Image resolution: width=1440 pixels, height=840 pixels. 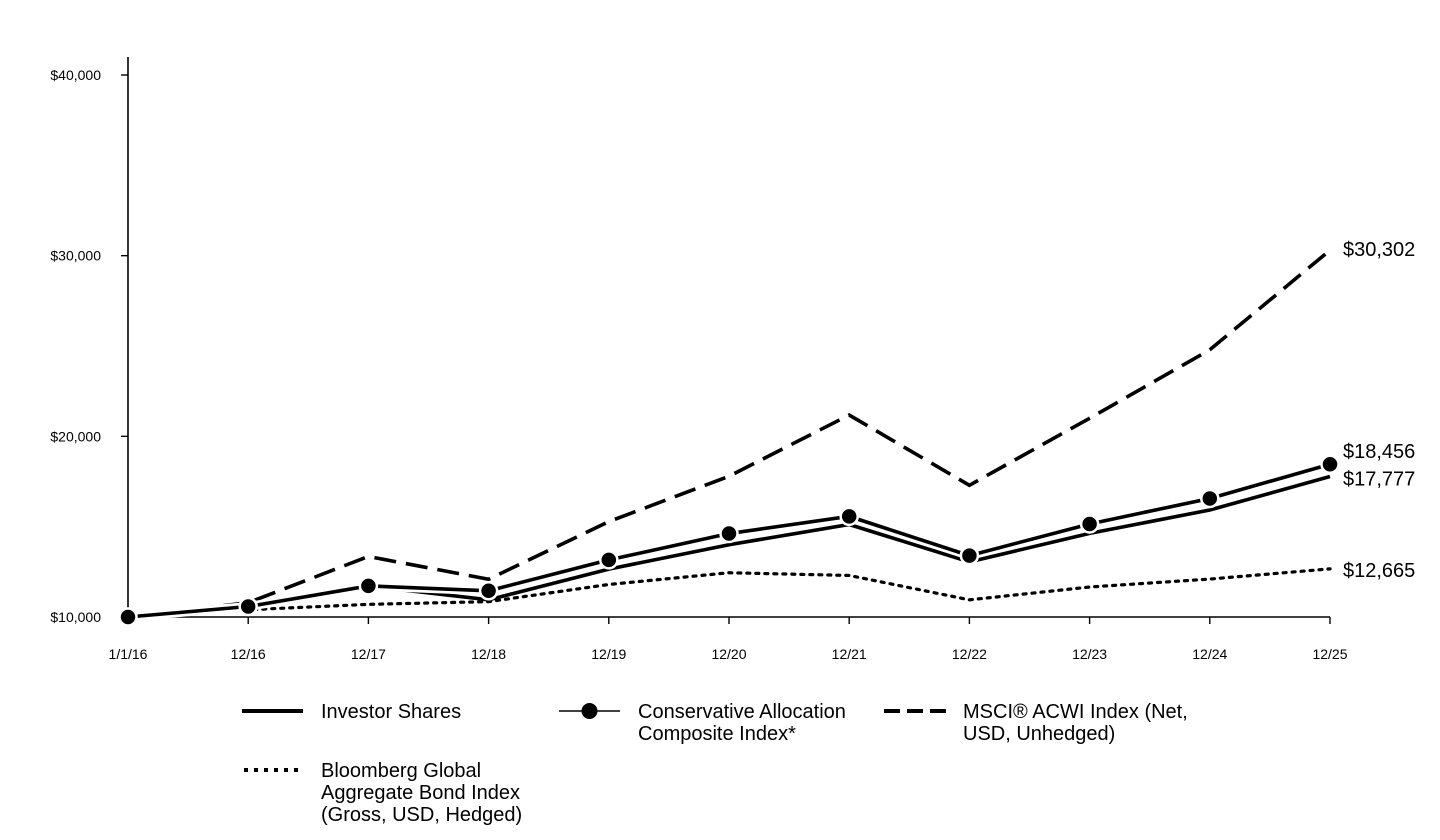 I want to click on legend-swatch-solid, so click(x=272, y=711).